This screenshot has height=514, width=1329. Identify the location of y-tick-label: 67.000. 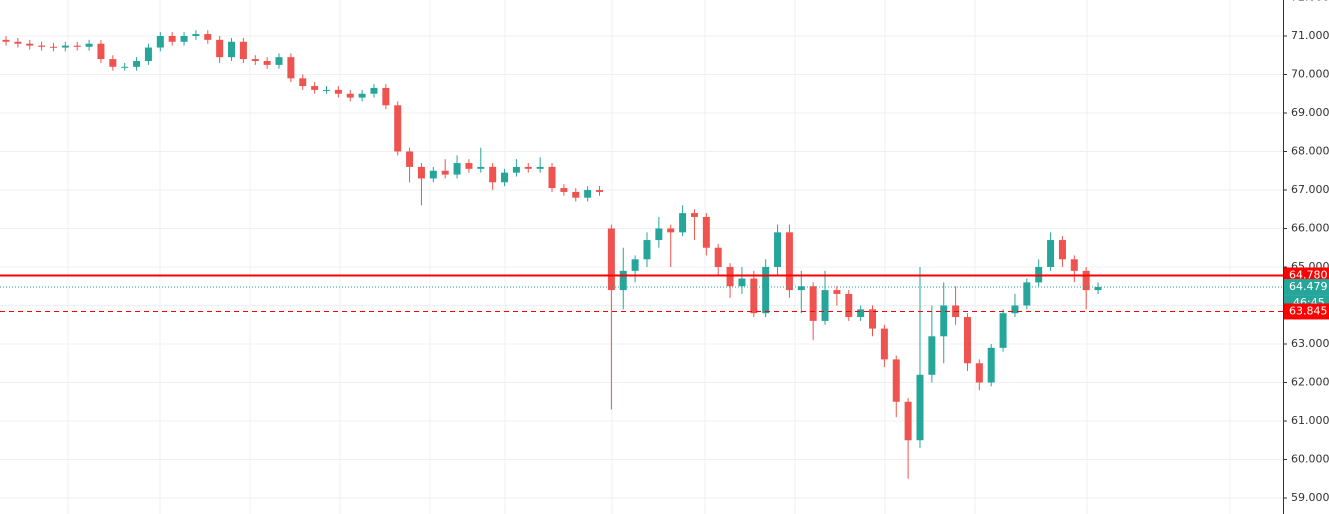
(1310, 189).